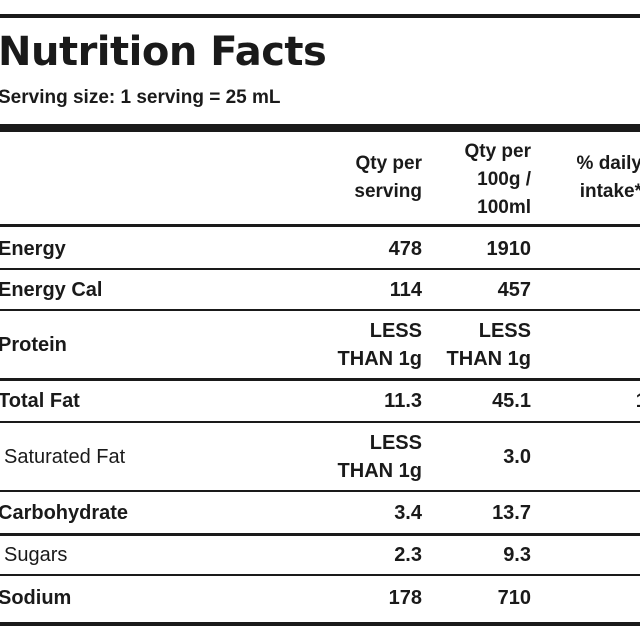 The width and height of the screenshot is (640, 640). I want to click on qty-per-100: 1910, so click(509, 249).